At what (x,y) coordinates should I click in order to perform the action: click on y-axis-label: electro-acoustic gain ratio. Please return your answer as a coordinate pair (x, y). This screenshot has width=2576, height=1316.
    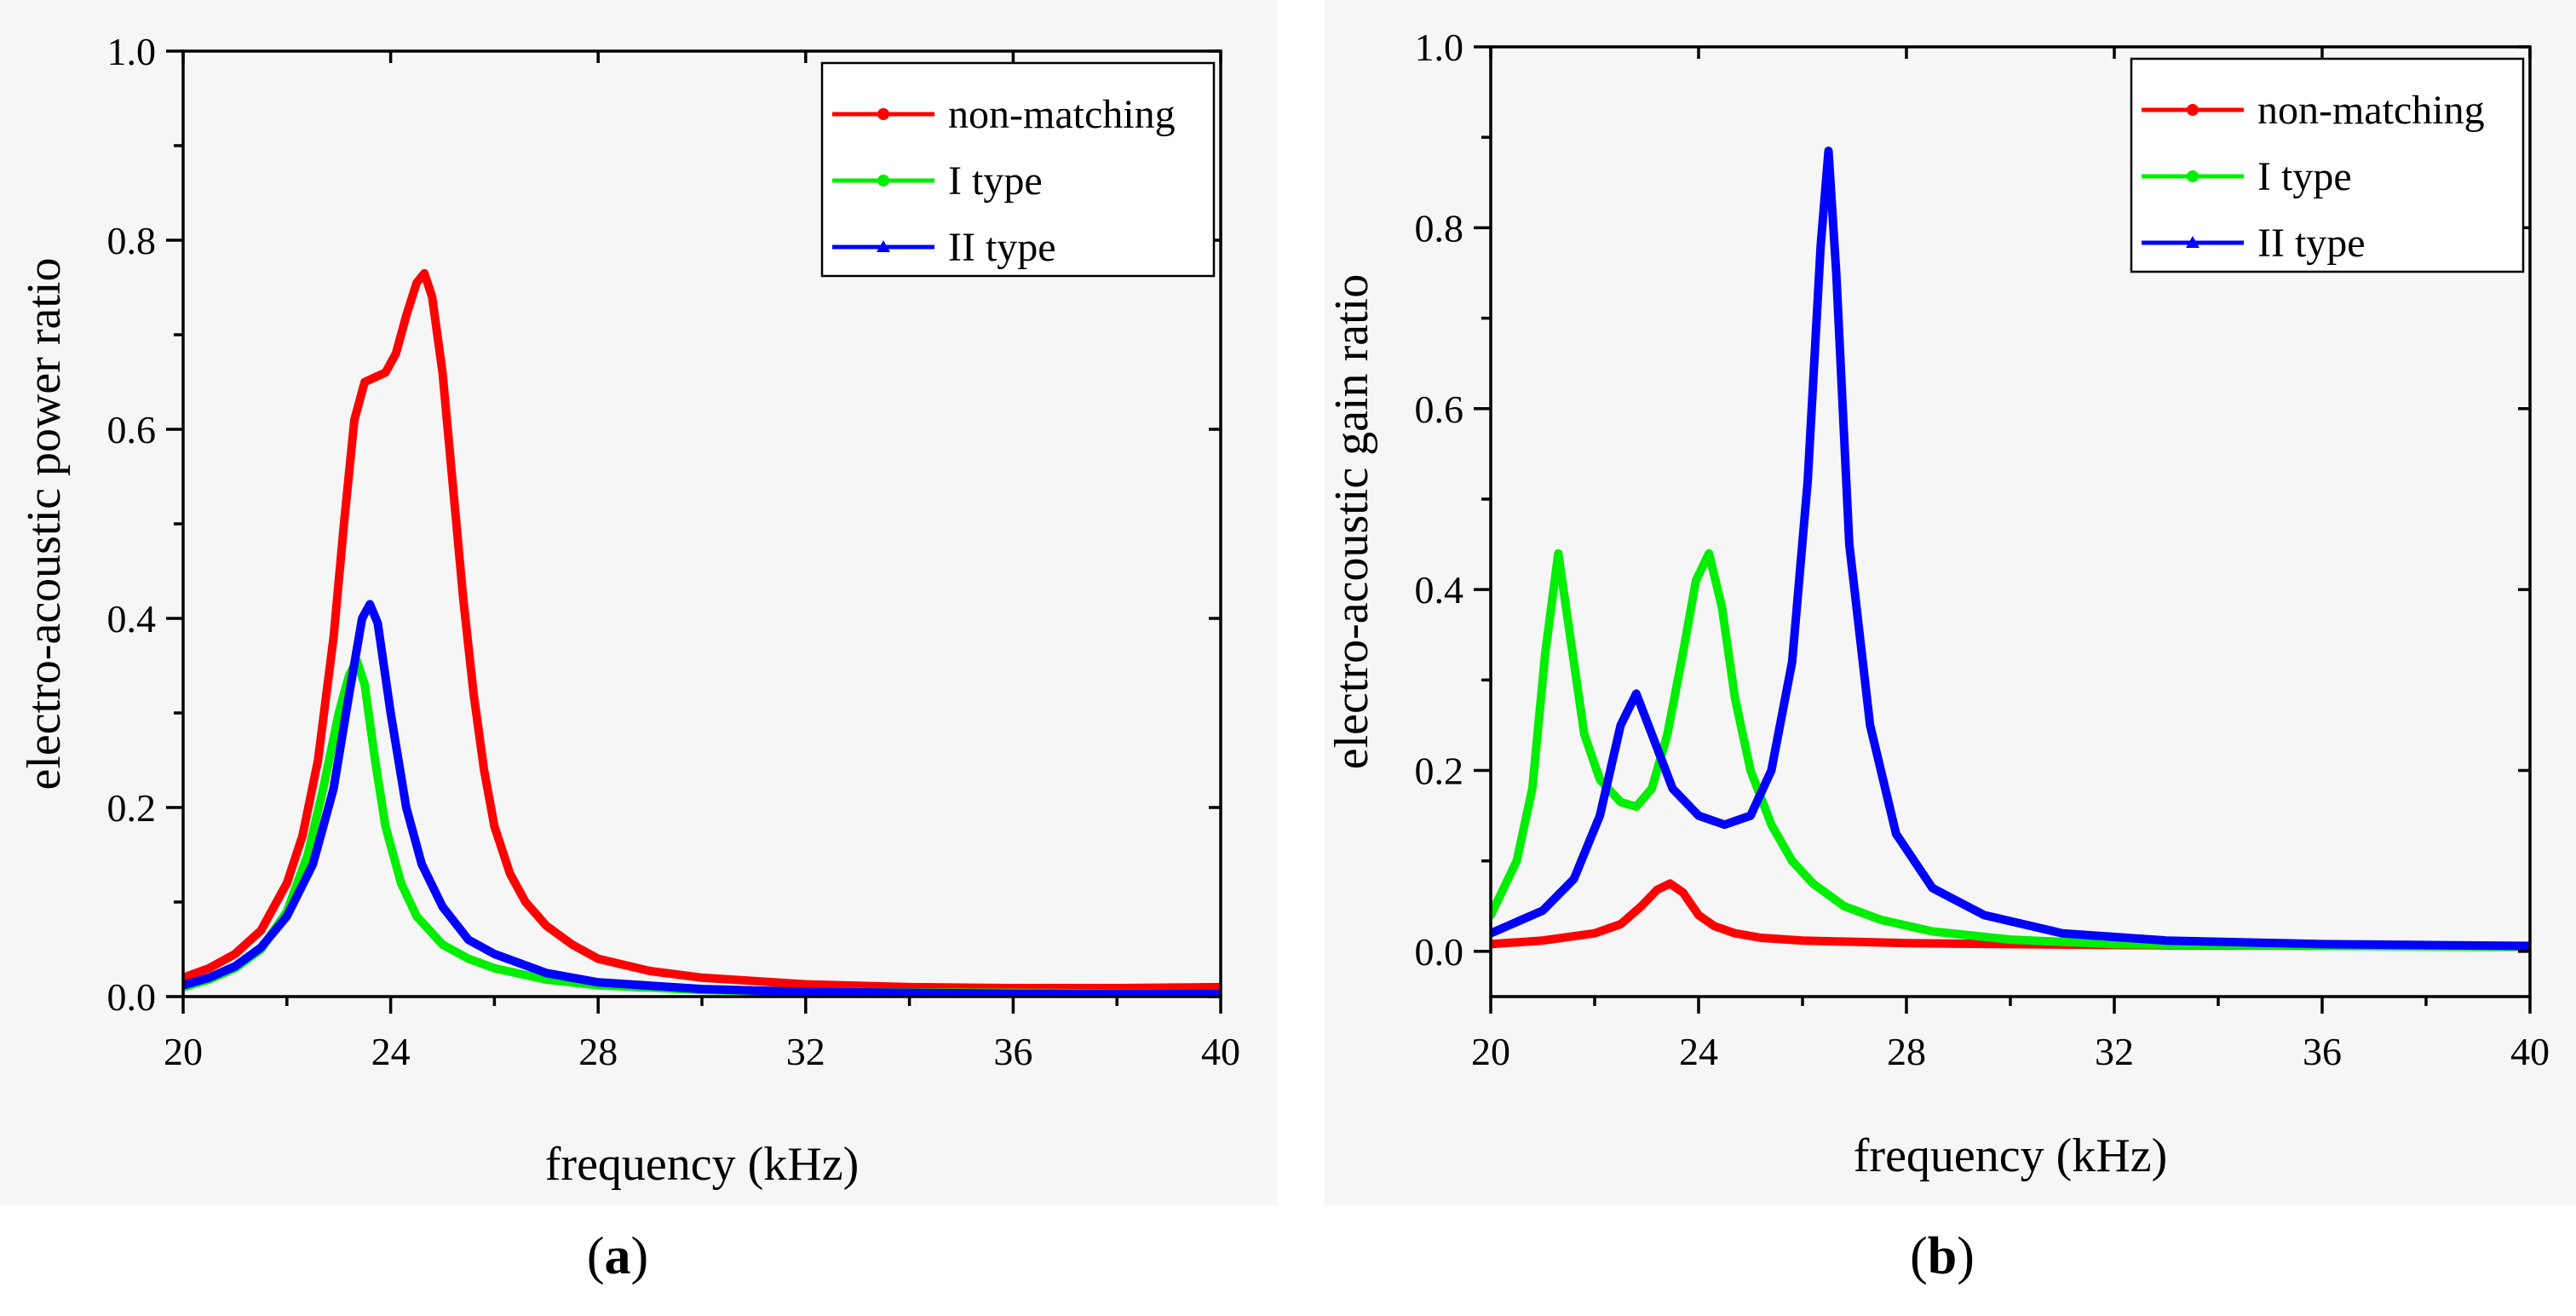
    Looking at the image, I should click on (1352, 522).